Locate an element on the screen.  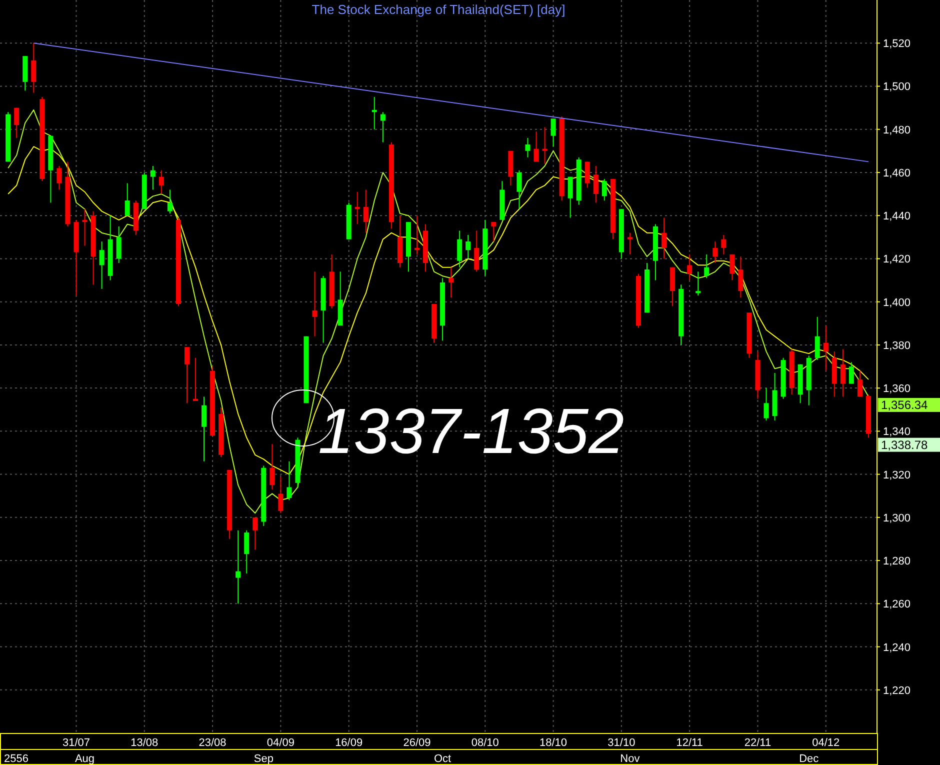
x-tick-label: 31/07 is located at coordinates (76, 743).